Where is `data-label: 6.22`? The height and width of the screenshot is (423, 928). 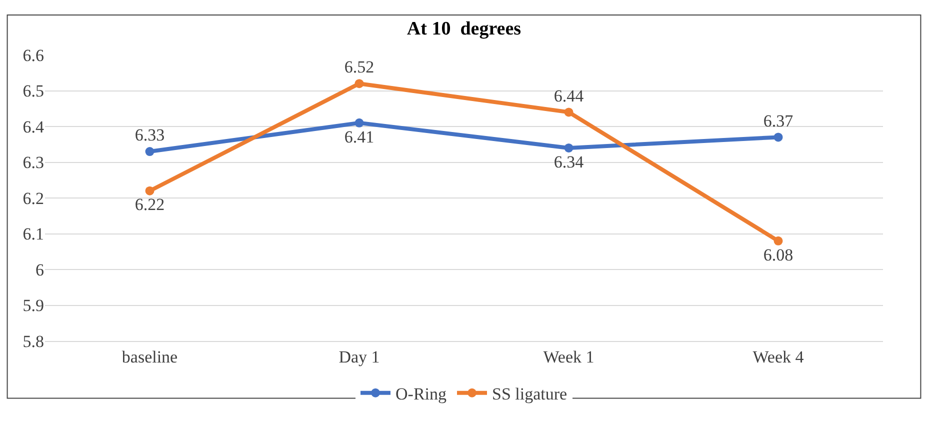
data-label: 6.22 is located at coordinates (149, 204).